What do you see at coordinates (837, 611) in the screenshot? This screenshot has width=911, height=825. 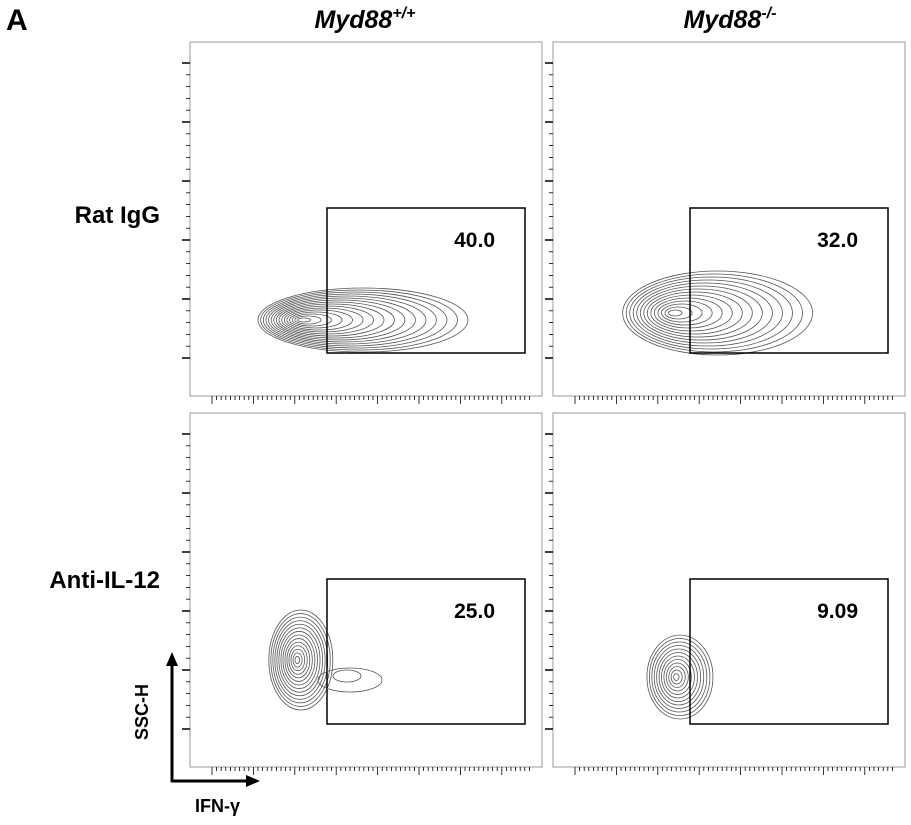 I see `gate-value: 9.09` at bounding box center [837, 611].